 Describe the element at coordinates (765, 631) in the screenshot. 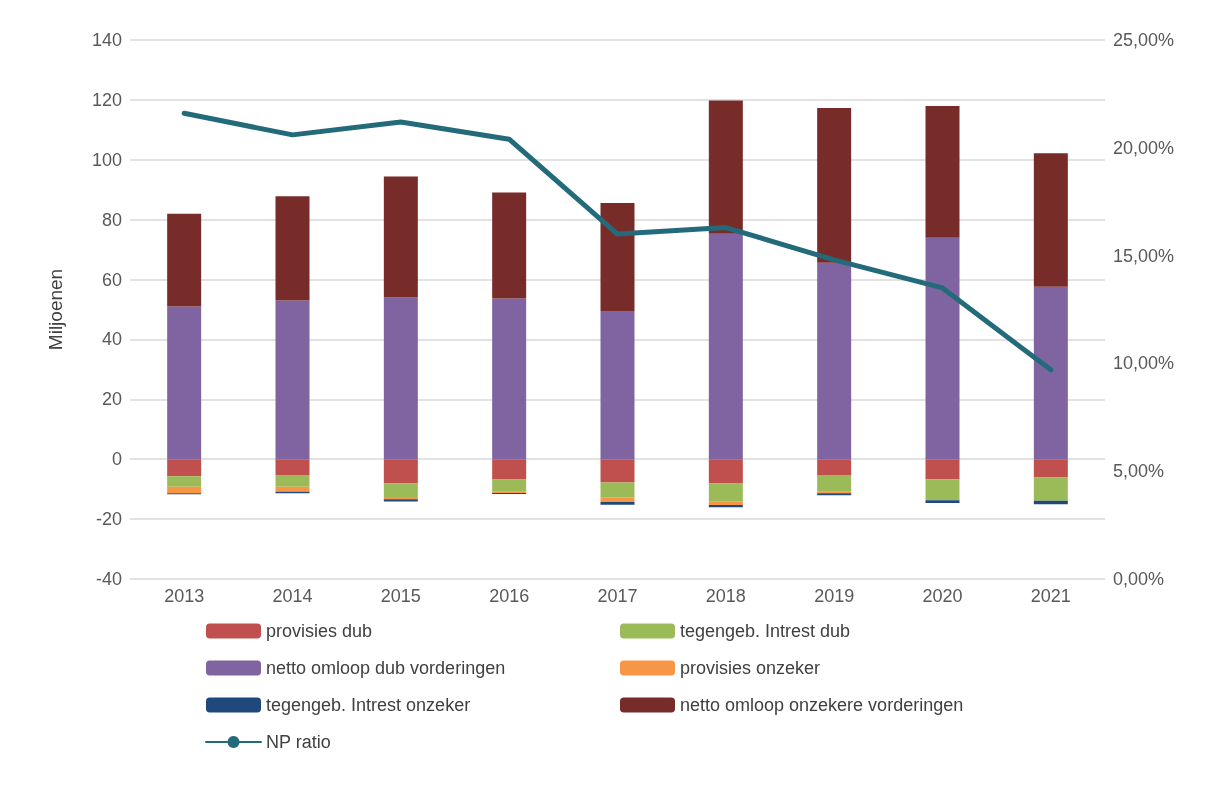

I see `legend-label: tegengeb. Intrest dub` at that location.